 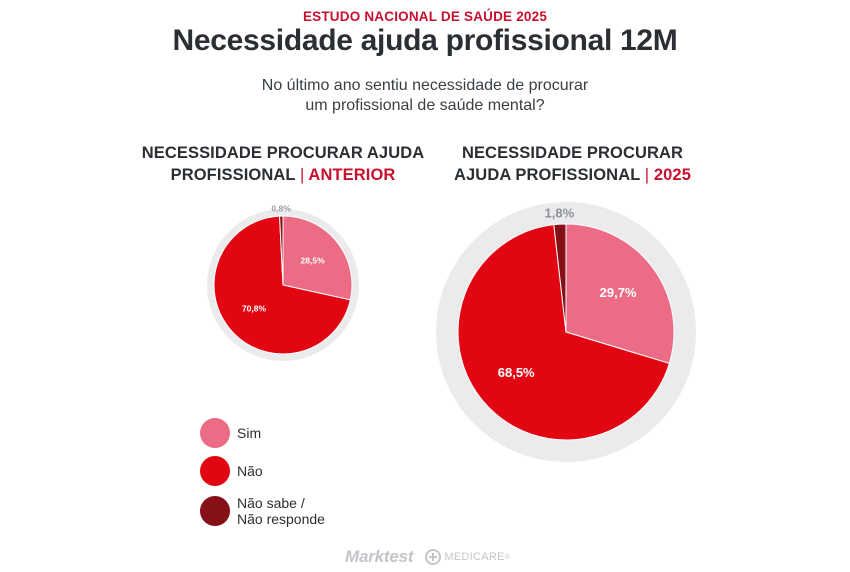 I want to click on medicare-logo: MEDICARE ®, so click(x=467, y=557).